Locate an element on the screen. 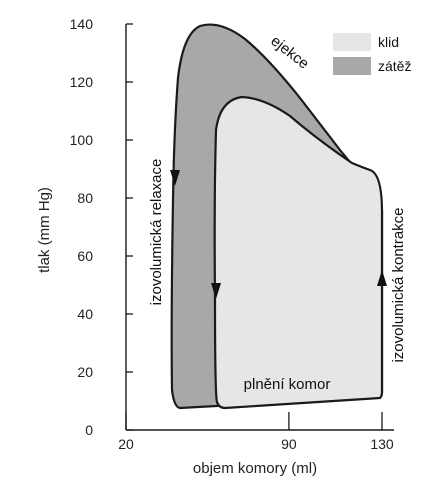 The height and width of the screenshot is (484, 436). legend: klid zátěž is located at coordinates (372, 54).